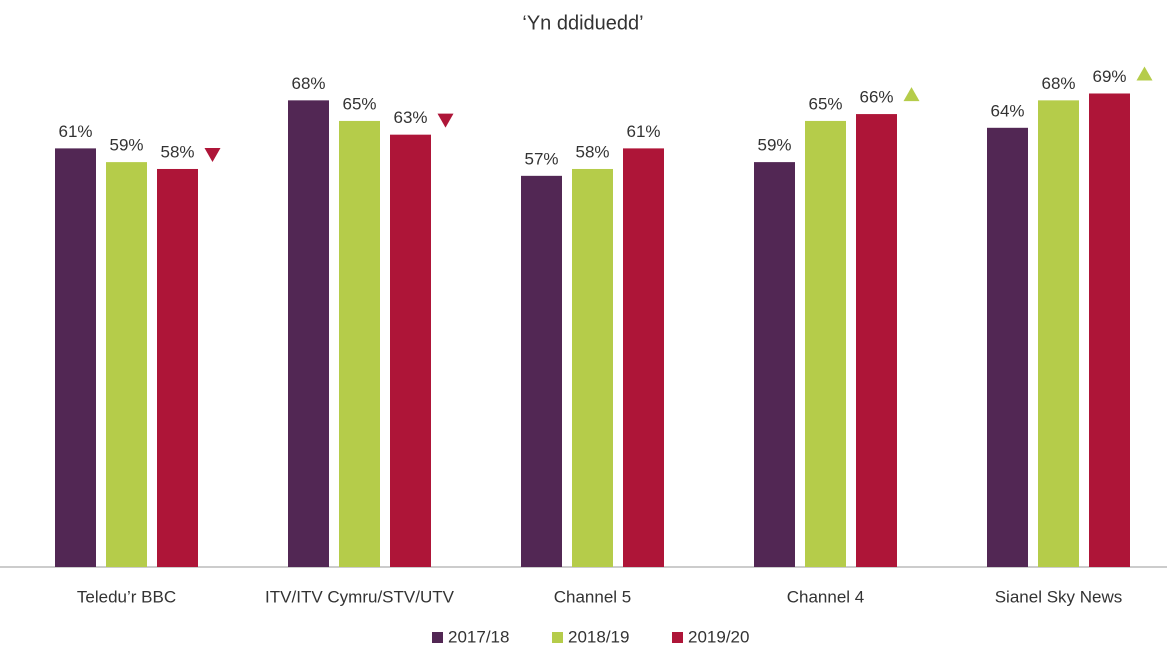  I want to click on value-label: 57%, so click(541, 158).